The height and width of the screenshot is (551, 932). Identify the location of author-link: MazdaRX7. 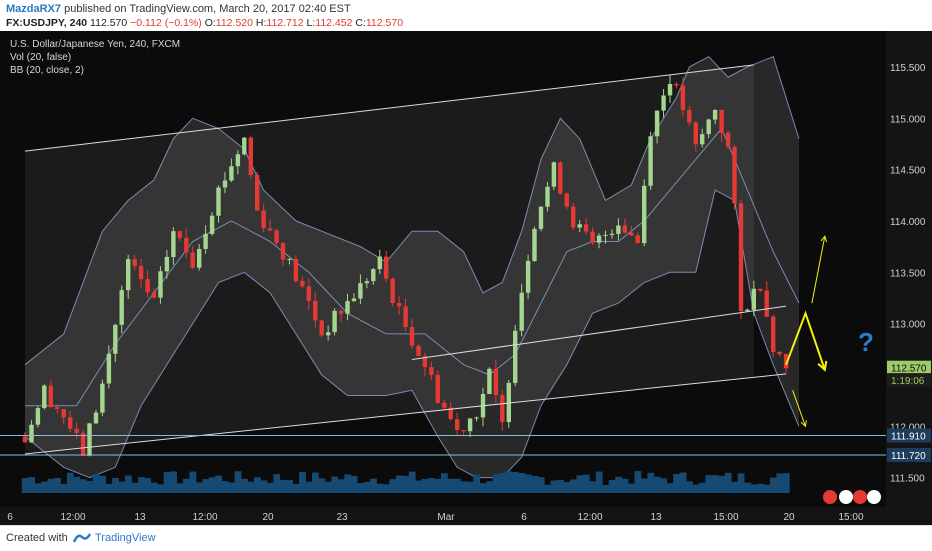
(34, 9).